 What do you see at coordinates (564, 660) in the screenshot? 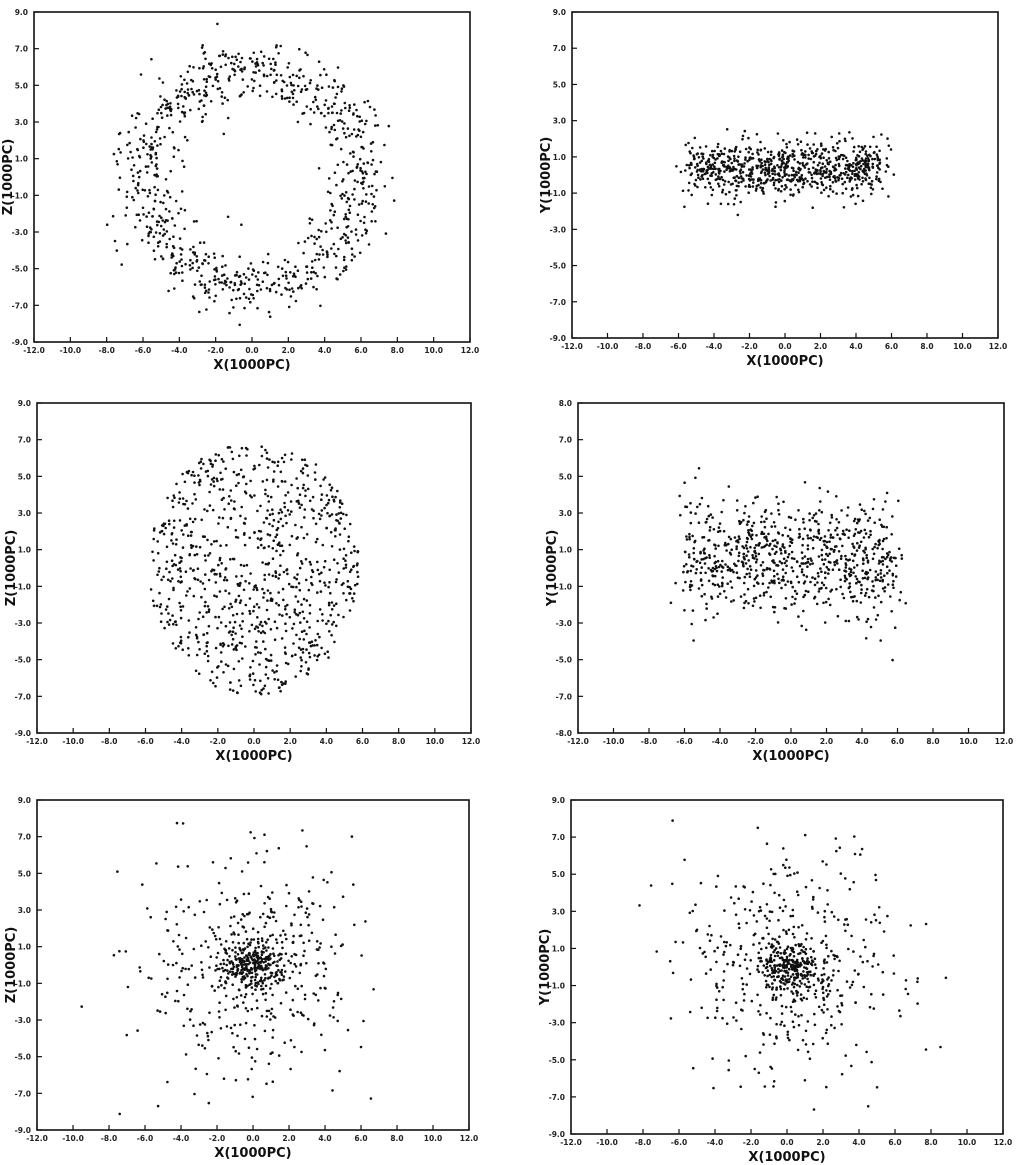
I see `y-tick-label: -5.0` at bounding box center [564, 660].